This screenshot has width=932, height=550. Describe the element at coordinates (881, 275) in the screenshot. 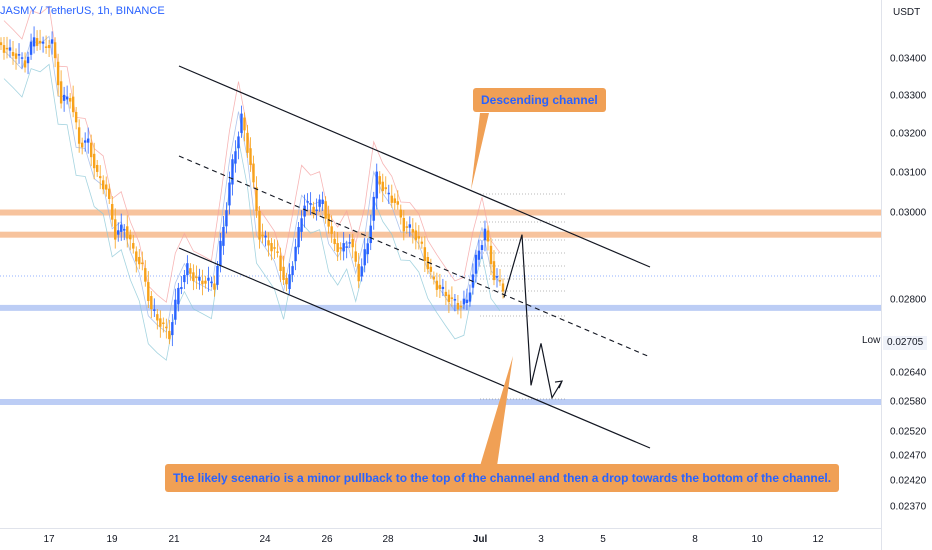

I see `price-axis-separator` at that location.